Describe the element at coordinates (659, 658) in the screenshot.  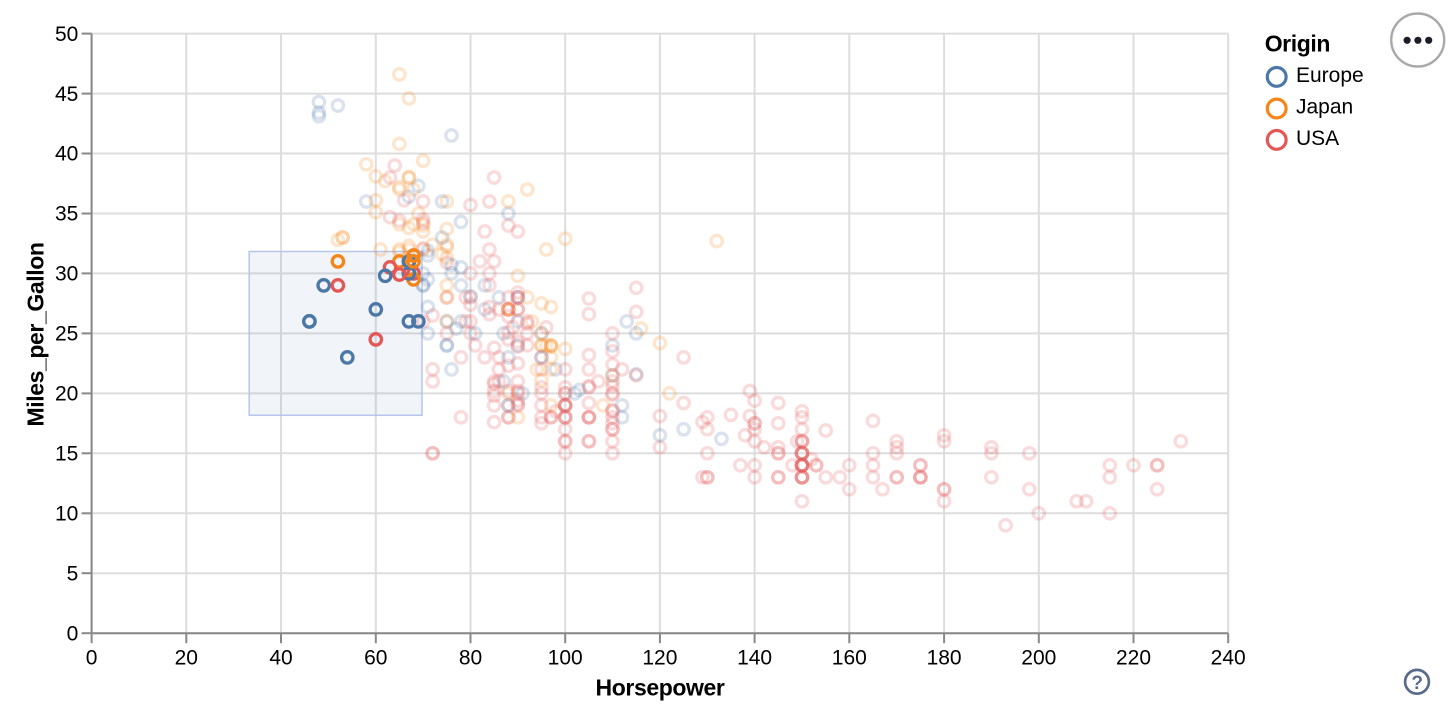
I see `svg-text: 120` at that location.